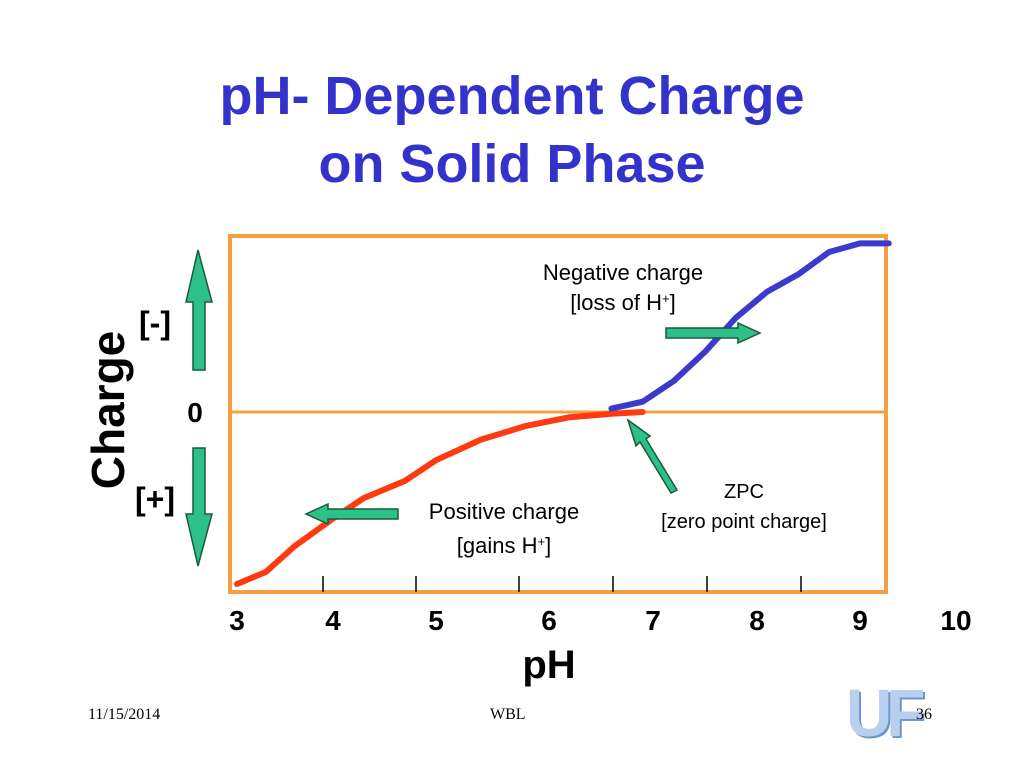 The image size is (1024, 768). Describe the element at coordinates (504, 511) in the screenshot. I see `positive-charge-label: Positive charge` at that location.